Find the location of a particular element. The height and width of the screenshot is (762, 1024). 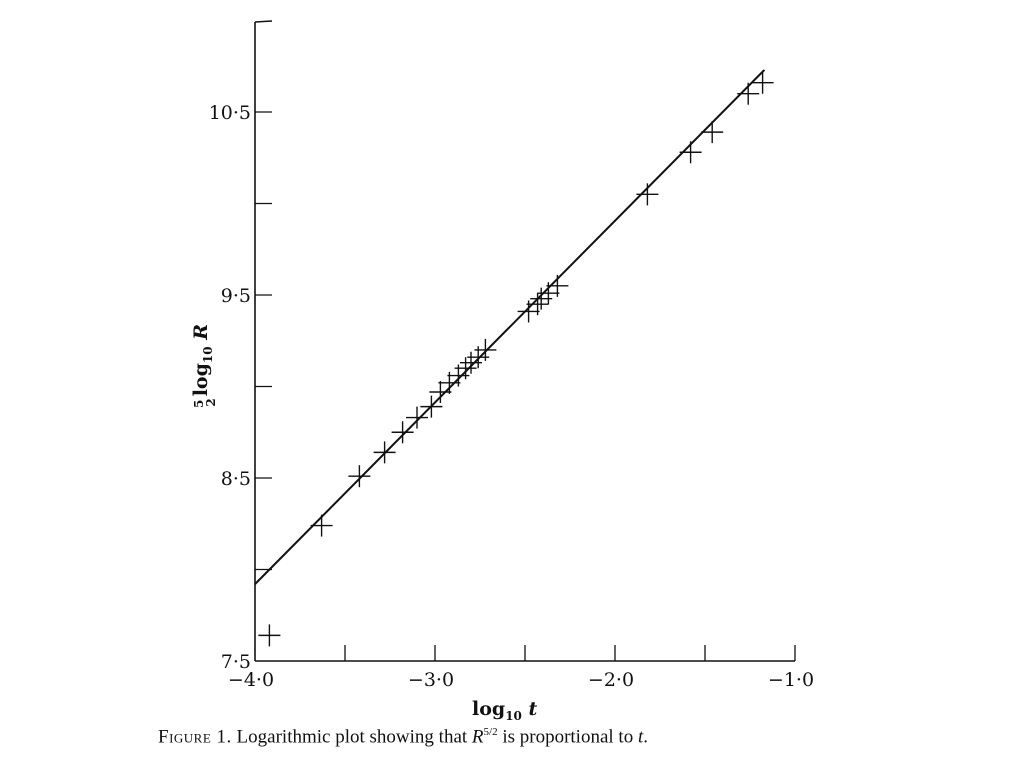

x-tick-label: −2·0 is located at coordinates (611, 680).